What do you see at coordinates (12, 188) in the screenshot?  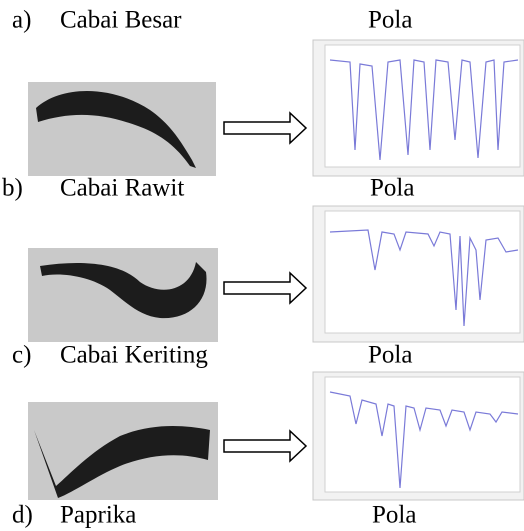 I see `label-marker: b)` at bounding box center [12, 188].